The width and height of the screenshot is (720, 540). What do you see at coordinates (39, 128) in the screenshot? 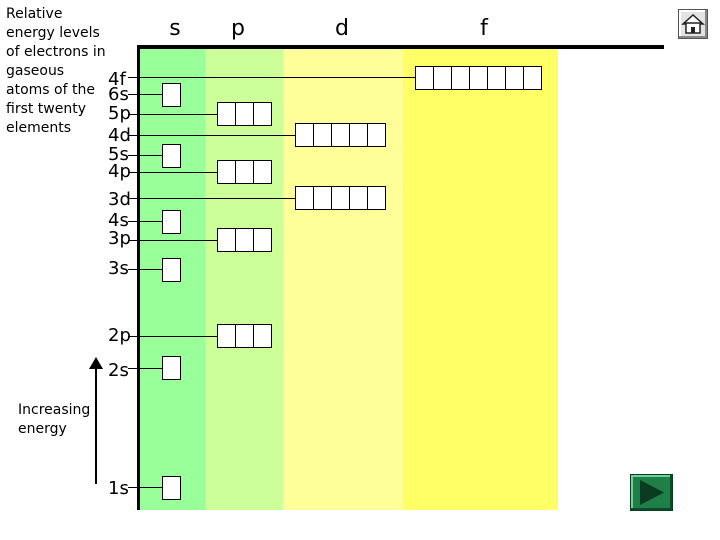
I see `caption-line: elements` at bounding box center [39, 128].